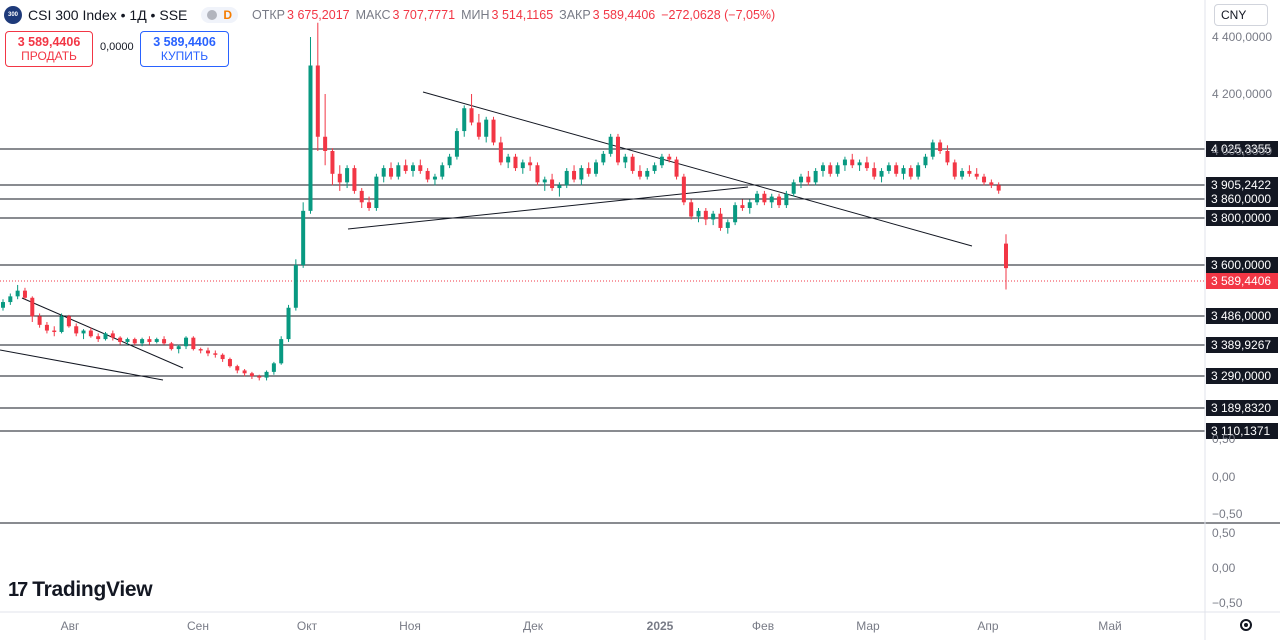 The height and width of the screenshot is (640, 1280). I want to click on buy-label: КУПИТЬ, so click(184, 56).